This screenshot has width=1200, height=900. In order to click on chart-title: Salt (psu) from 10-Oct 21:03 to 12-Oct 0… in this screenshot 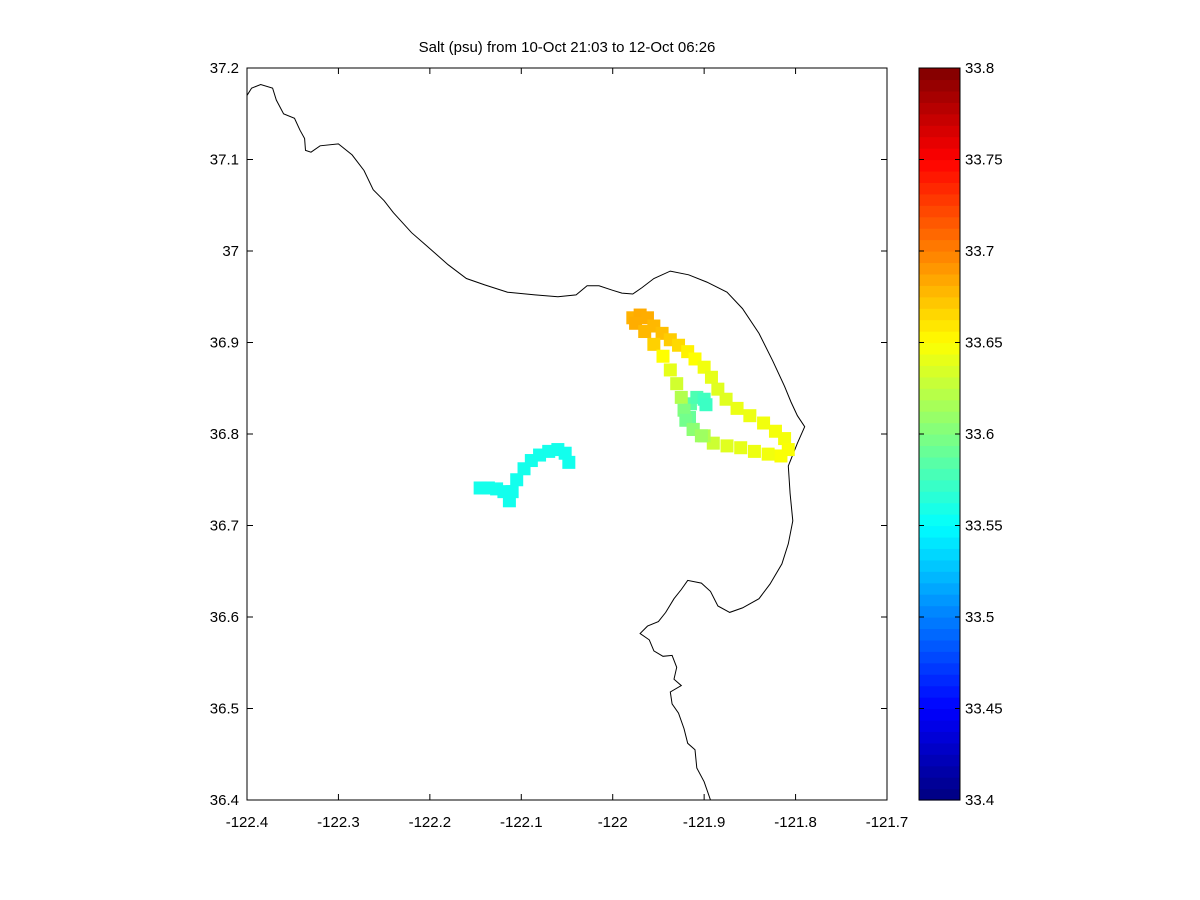, I will do `click(567, 47)`.